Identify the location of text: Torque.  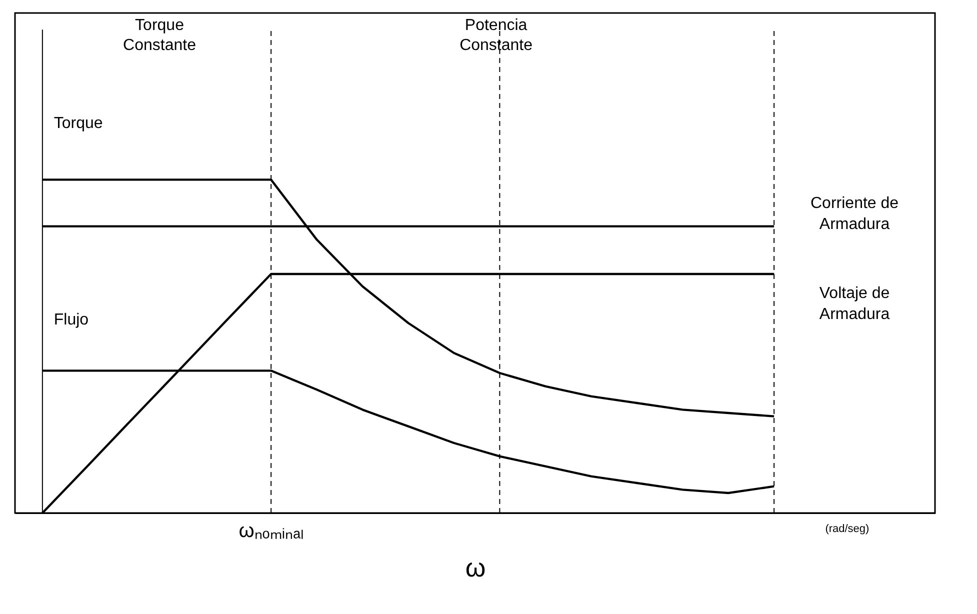
(78, 123).